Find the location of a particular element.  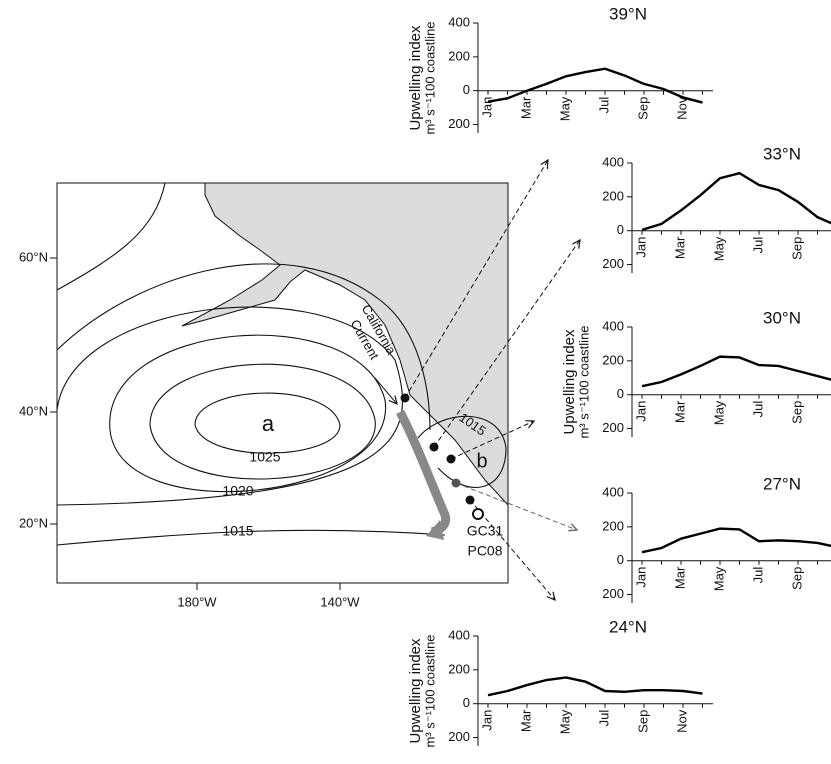

lat-label: 40°N is located at coordinates (33, 410).